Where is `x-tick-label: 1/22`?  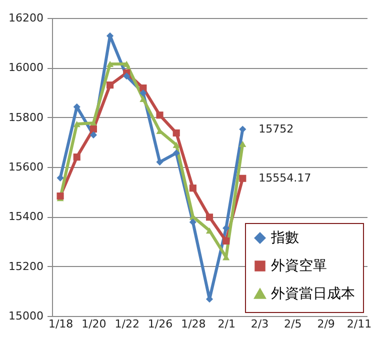
x-tick-label: 1/22 is located at coordinates (127, 324).